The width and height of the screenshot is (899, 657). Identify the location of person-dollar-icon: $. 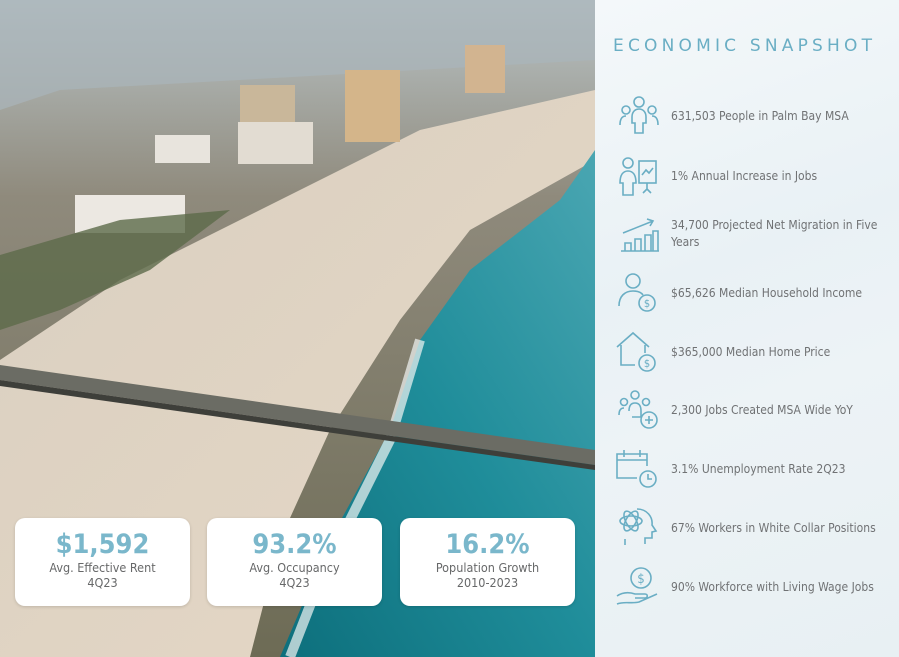
(637, 292).